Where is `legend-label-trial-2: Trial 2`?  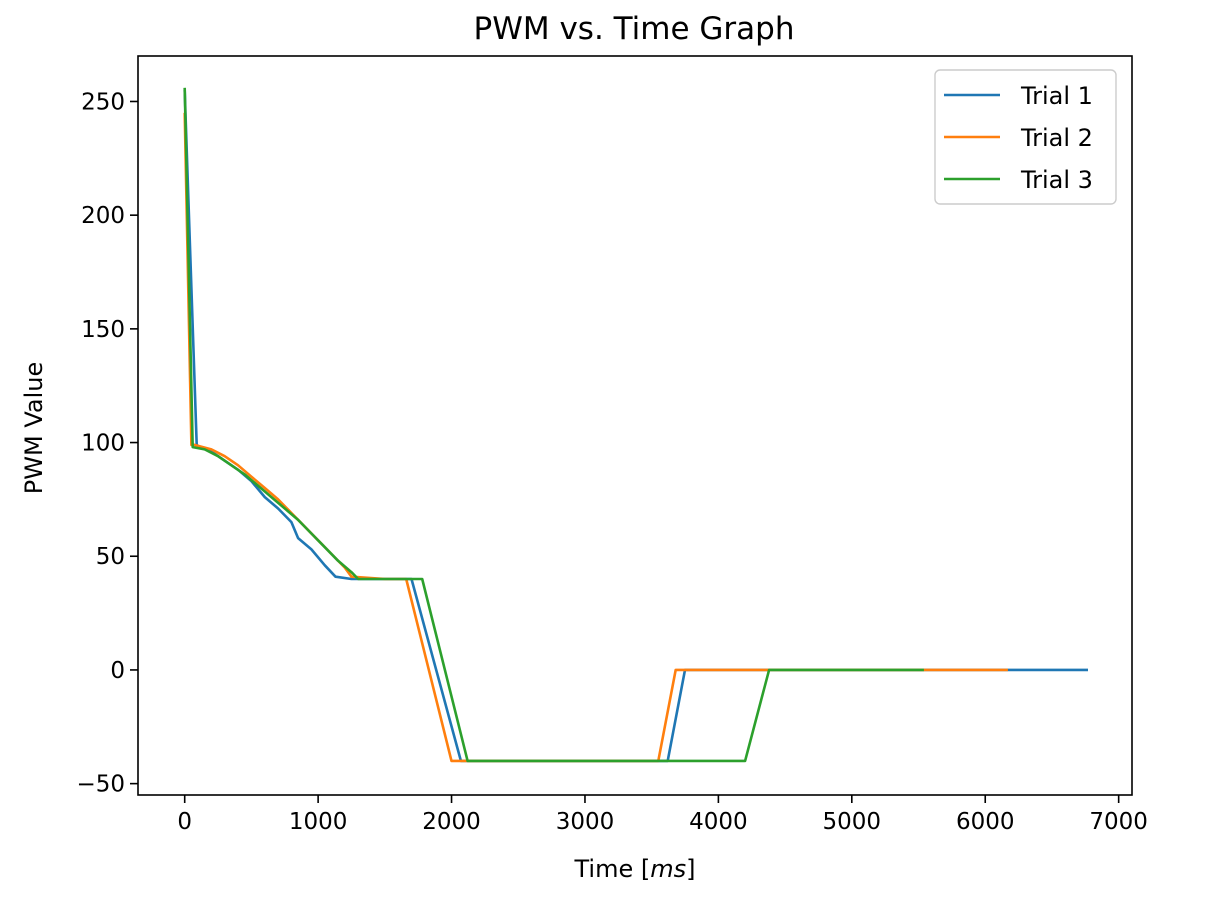
legend-label-trial-2: Trial 2 is located at coordinates (1056, 138).